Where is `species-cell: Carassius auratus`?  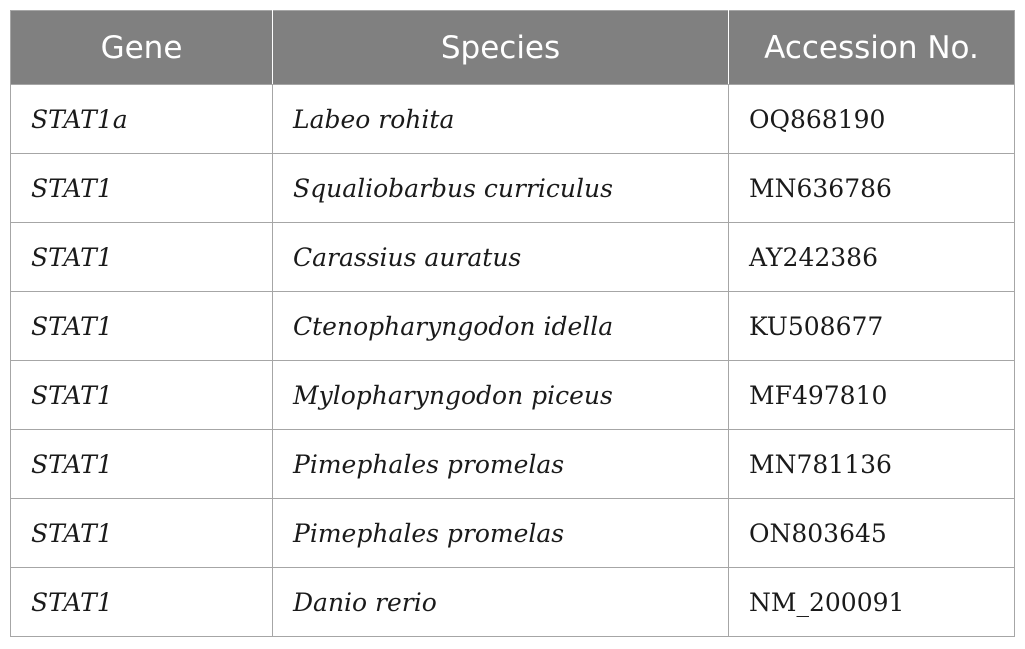 species-cell: Carassius auratus is located at coordinates (500, 257).